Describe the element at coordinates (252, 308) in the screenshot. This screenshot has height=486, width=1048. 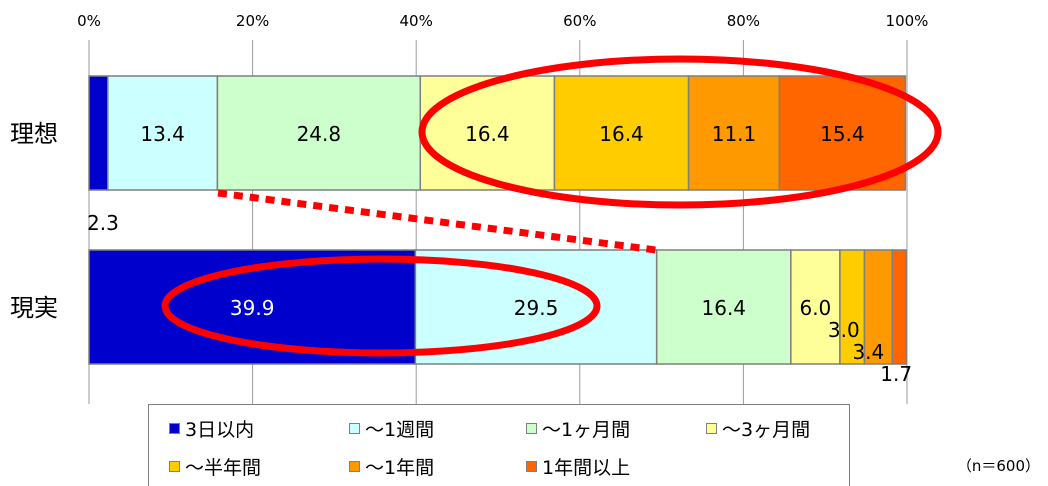
I see `data-label: 39.9` at that location.